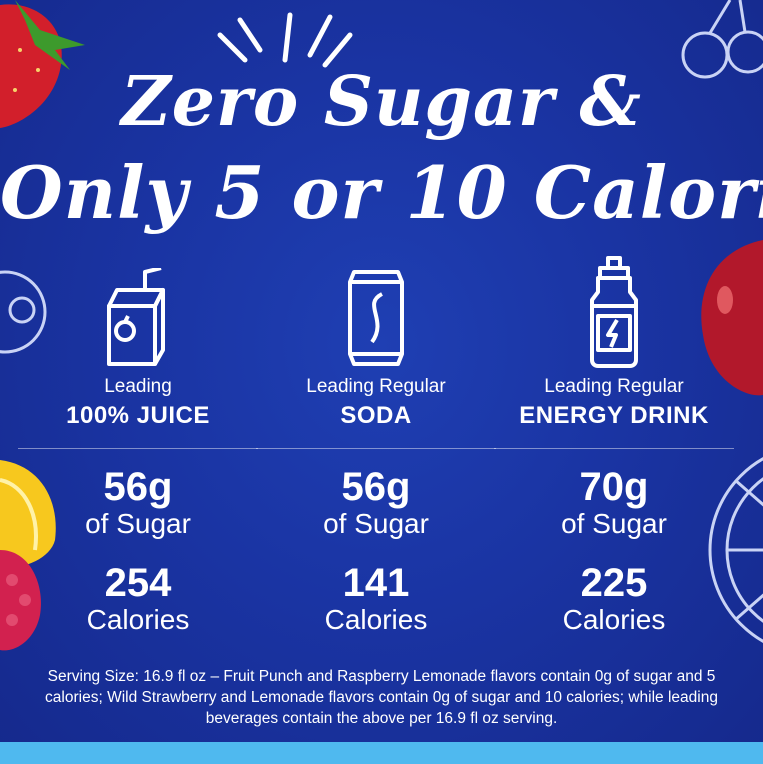  I want to click on lemon-slice-outline-icon, so click(735, 550).